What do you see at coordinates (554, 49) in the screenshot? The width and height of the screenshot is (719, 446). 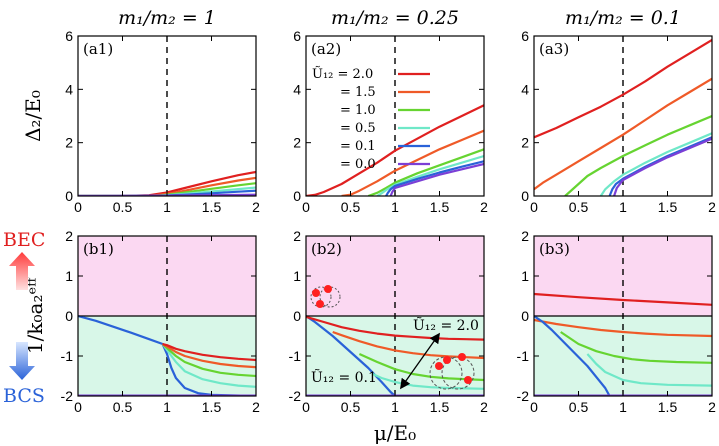 I see `panel-label-a3: (a3)` at bounding box center [554, 49].